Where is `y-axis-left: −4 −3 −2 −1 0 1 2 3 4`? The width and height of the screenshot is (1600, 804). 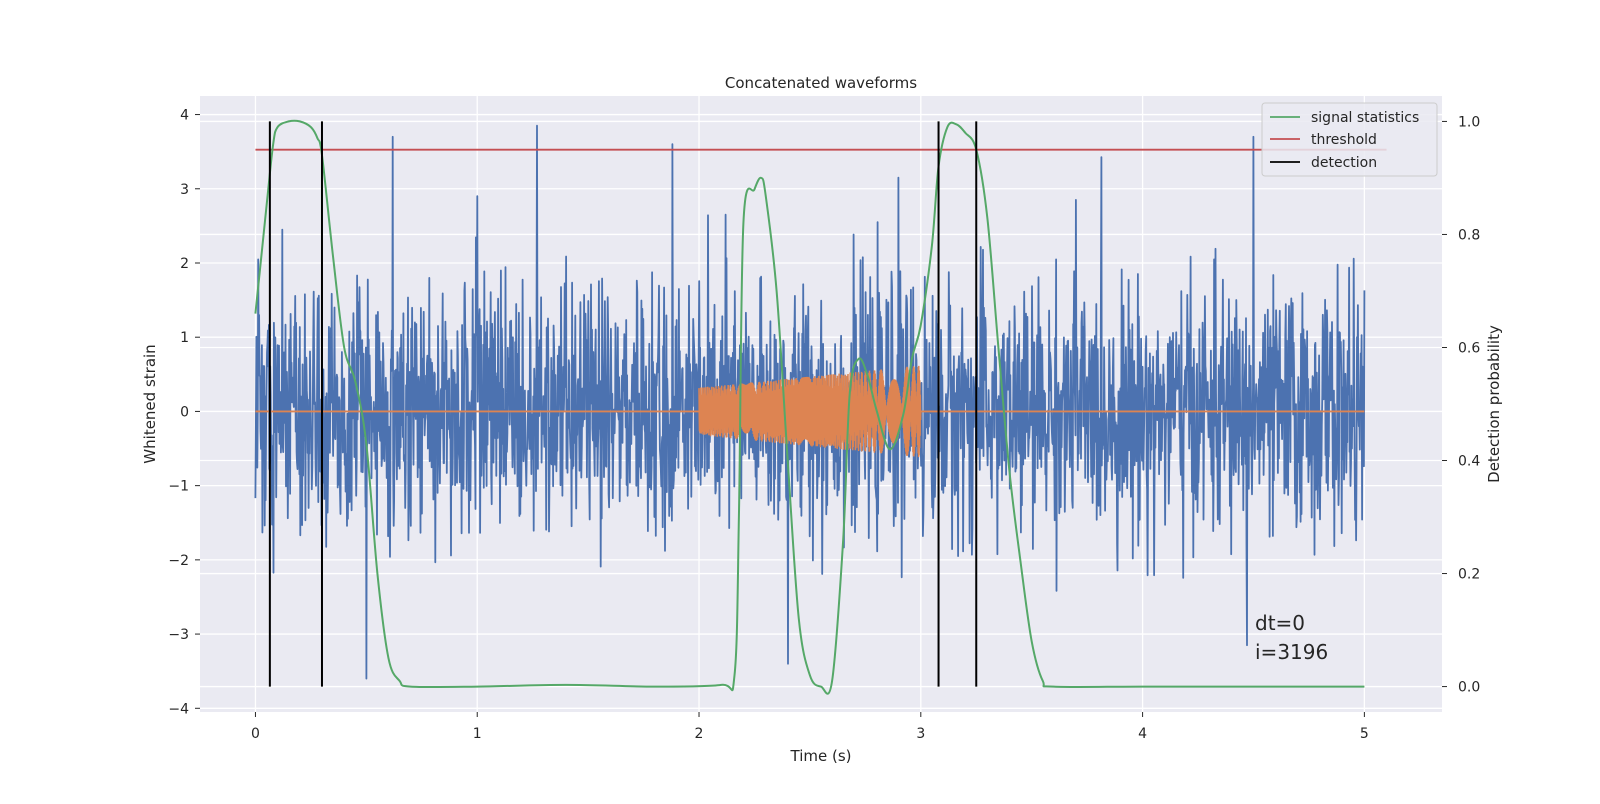 y-axis-left: −4 −3 −2 −1 0 1 2 3 4 is located at coordinates (184, 412).